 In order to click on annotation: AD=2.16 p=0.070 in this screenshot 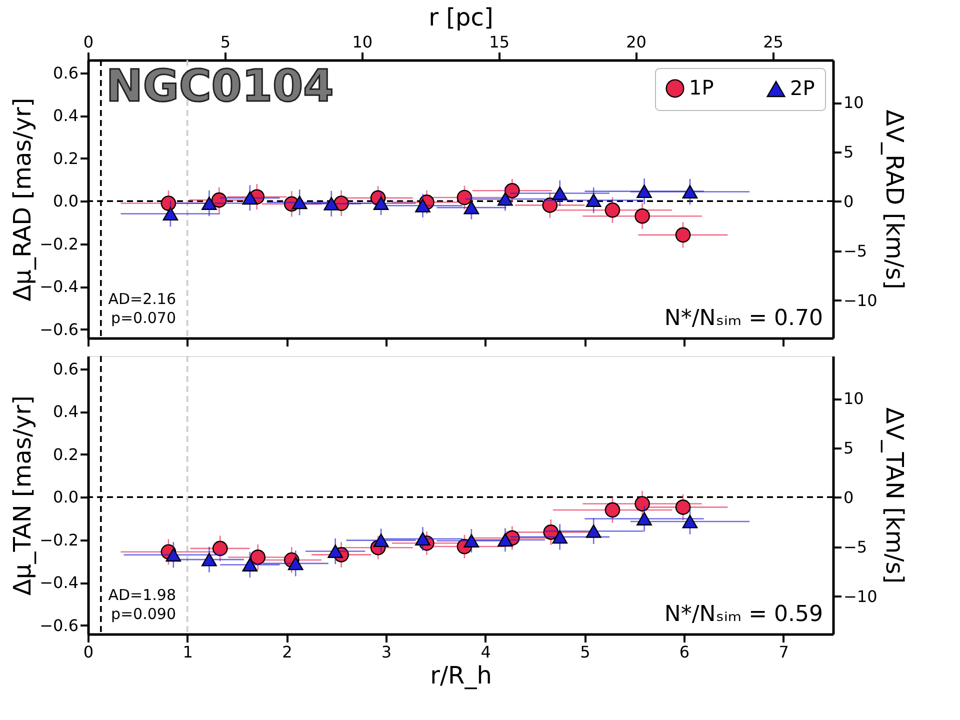, I will do `click(142, 308)`.